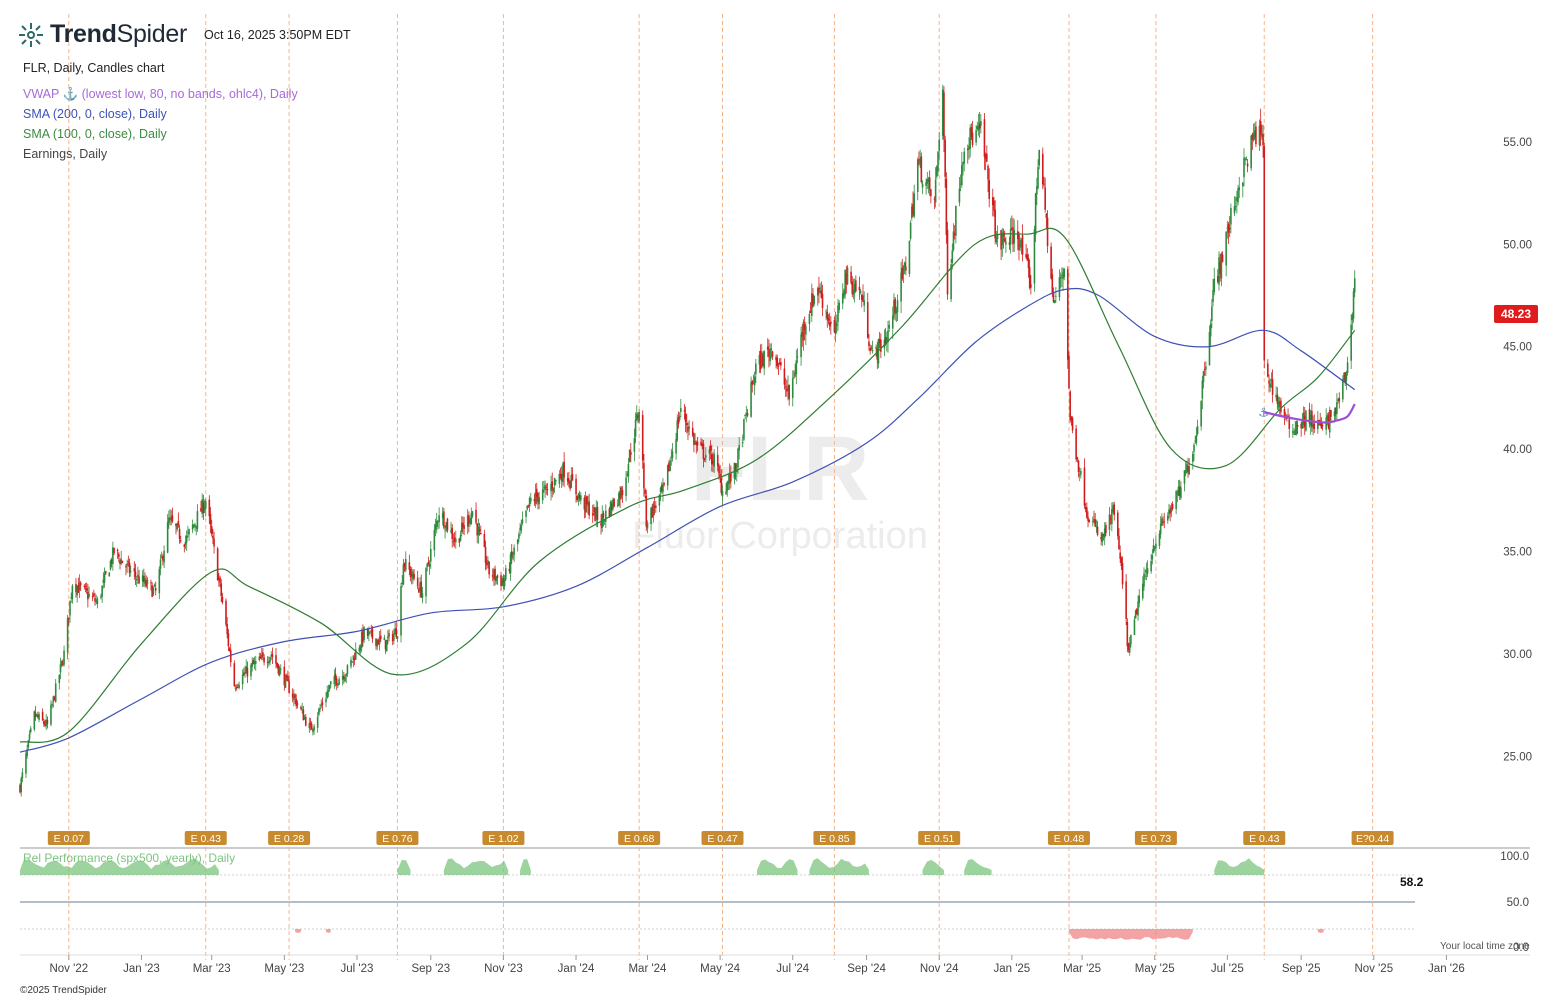 The image size is (1559, 1000). Describe the element at coordinates (978, 866) in the screenshot. I see `rel-perf-positive-area` at that location.